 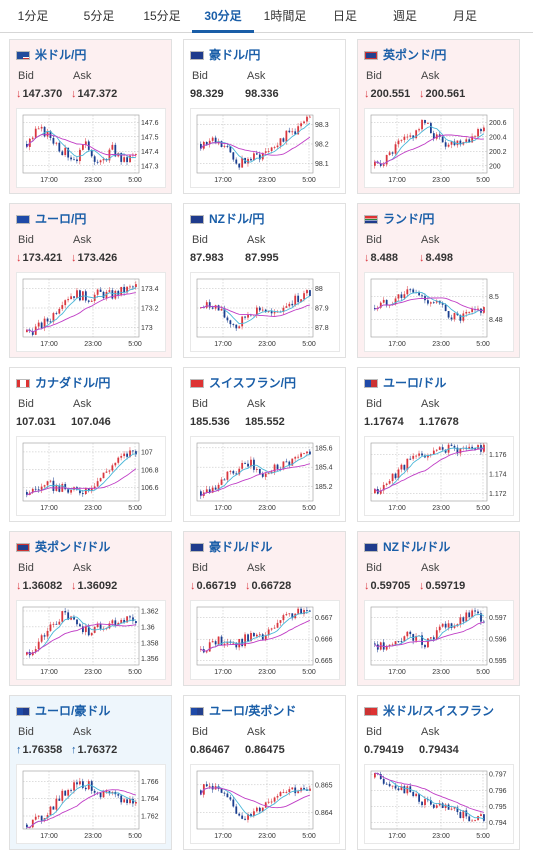 I want to click on candlestick-chart: 98.3 98.2 98.1 17:00 23:00 5:00, so click(x=265, y=148).